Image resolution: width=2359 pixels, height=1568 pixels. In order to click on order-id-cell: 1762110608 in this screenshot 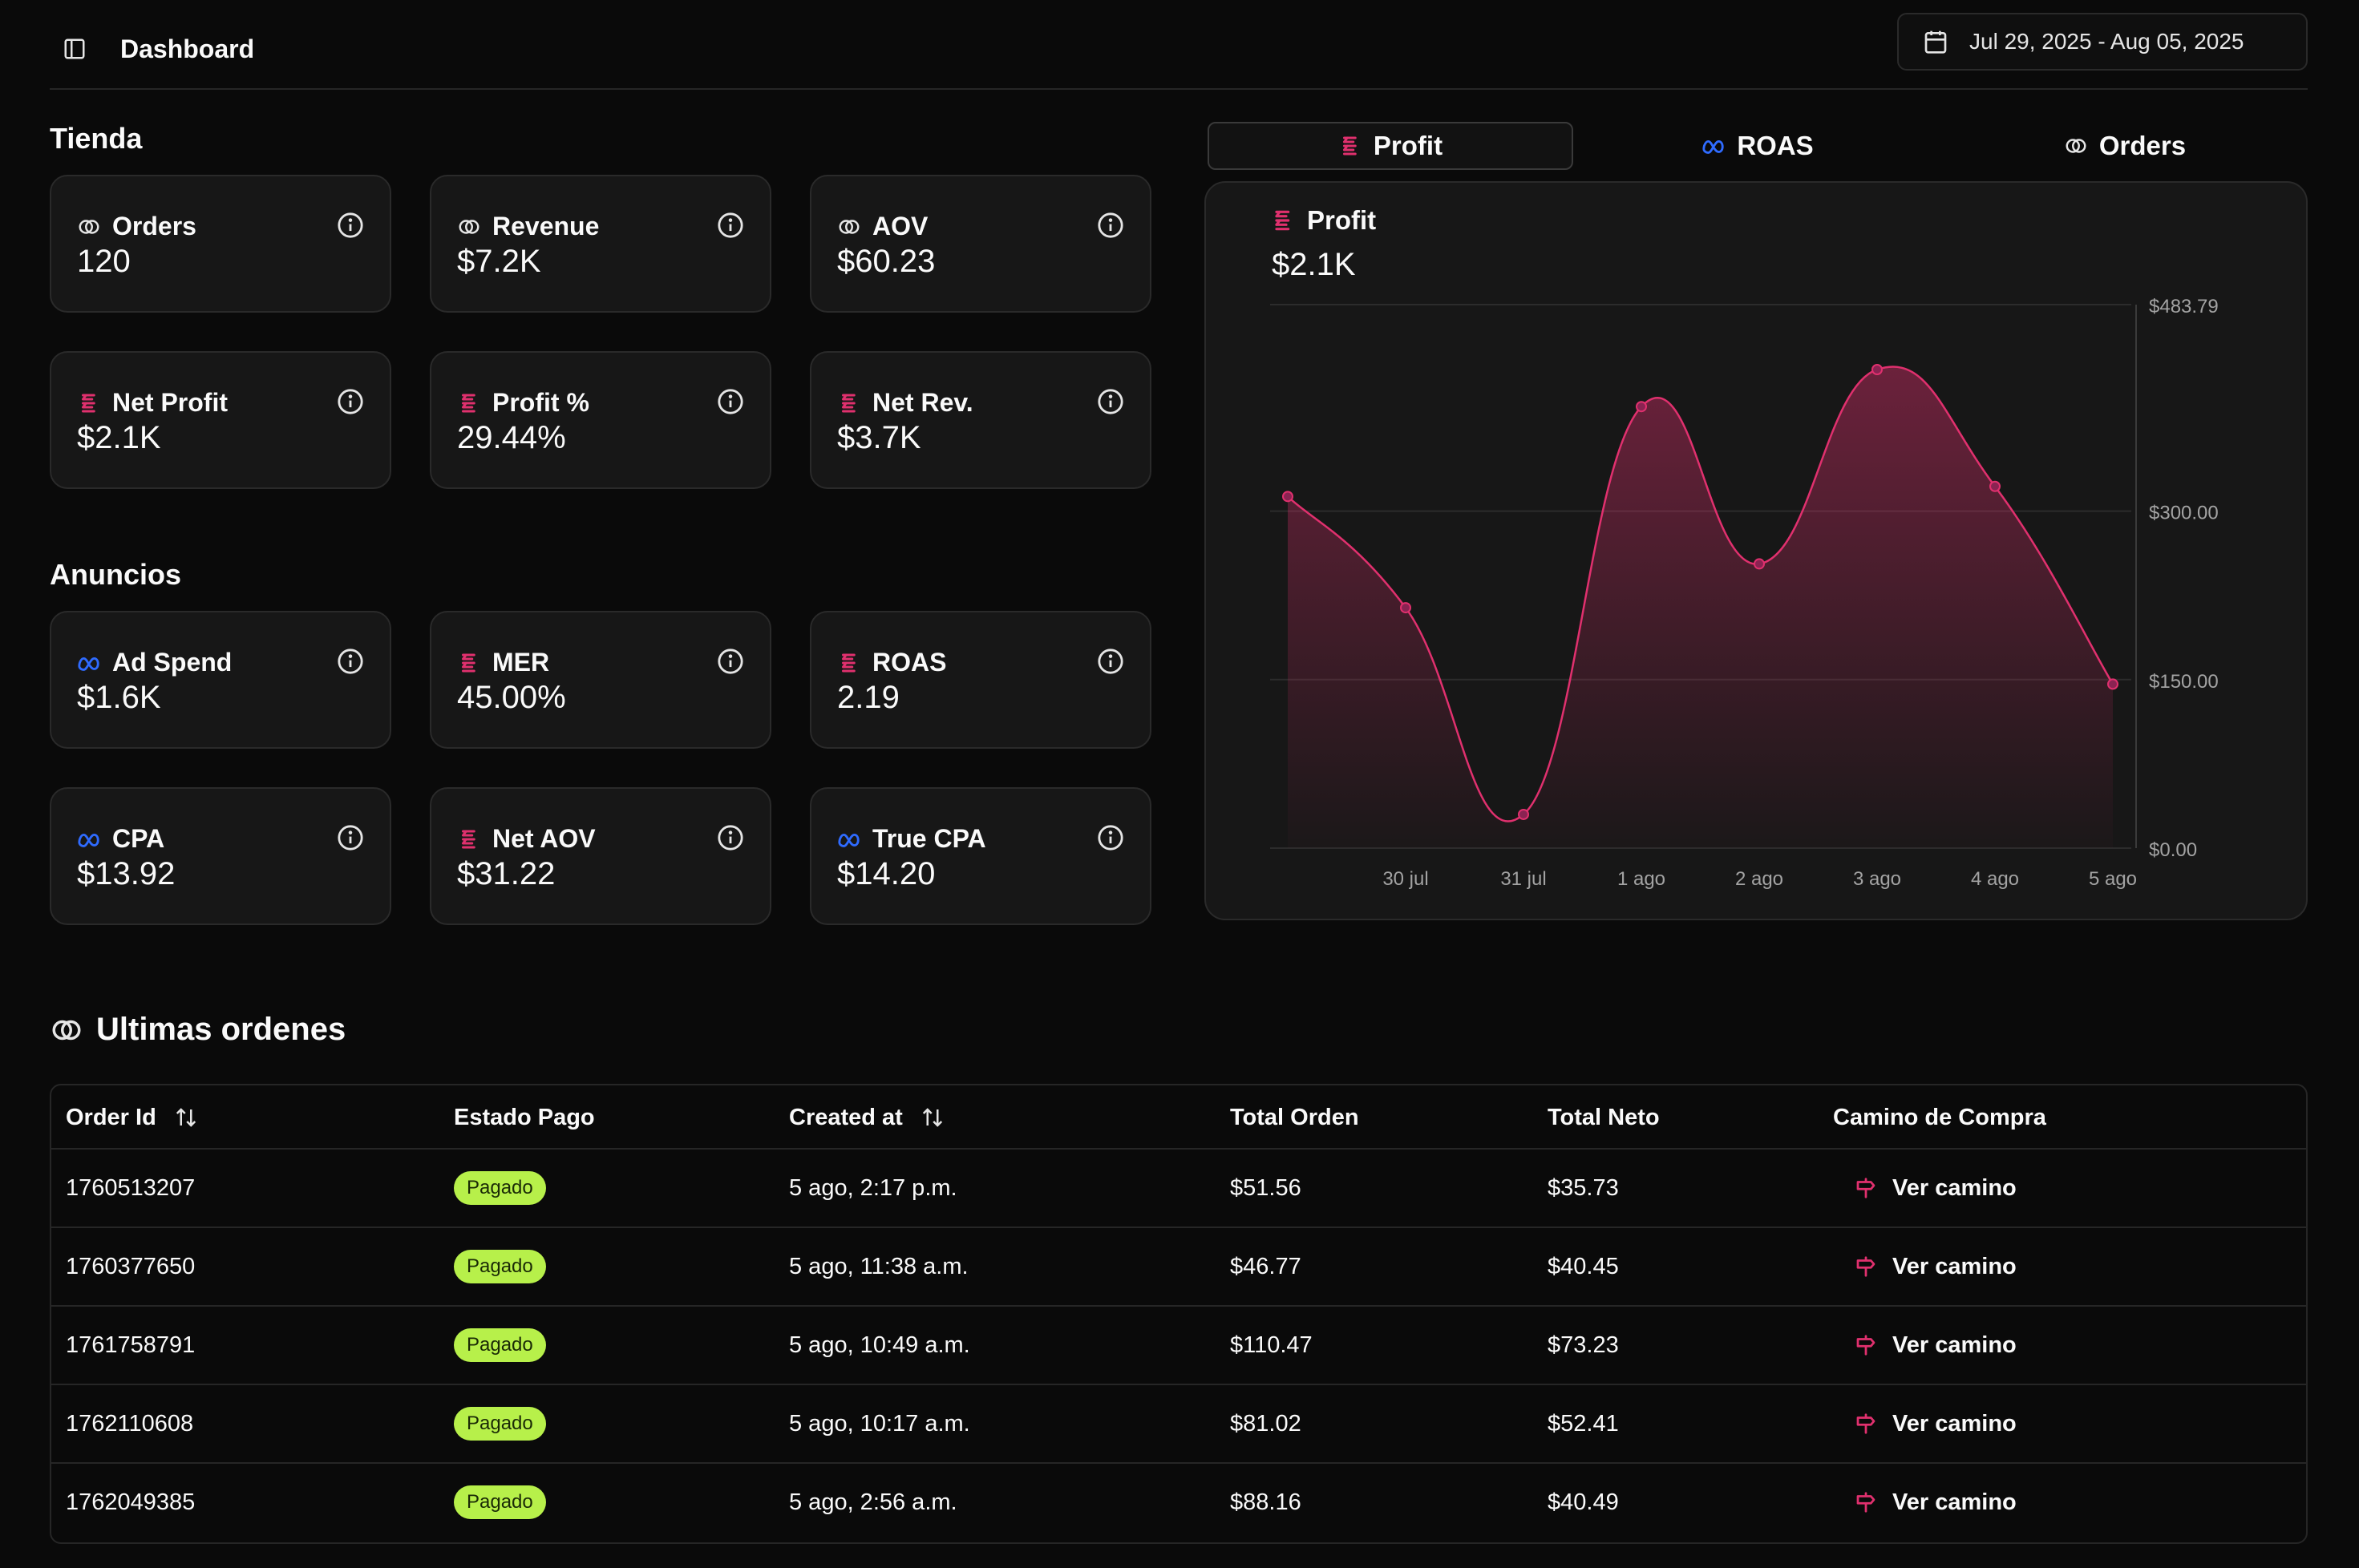, I will do `click(130, 1423)`.